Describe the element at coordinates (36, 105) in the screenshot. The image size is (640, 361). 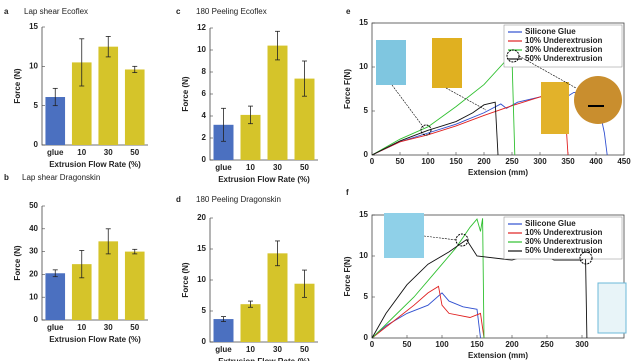
I see `y-tick-label: 5` at that location.